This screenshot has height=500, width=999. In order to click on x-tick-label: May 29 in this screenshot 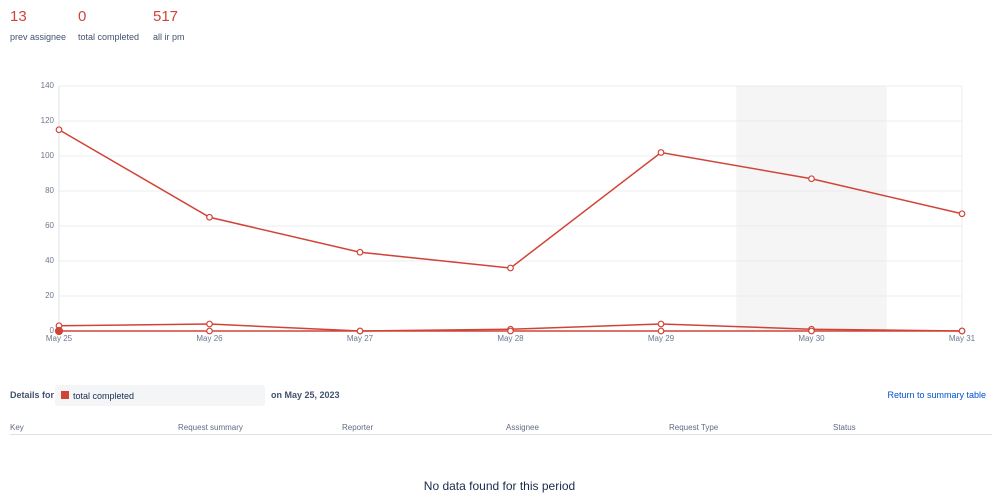, I will do `click(661, 338)`.